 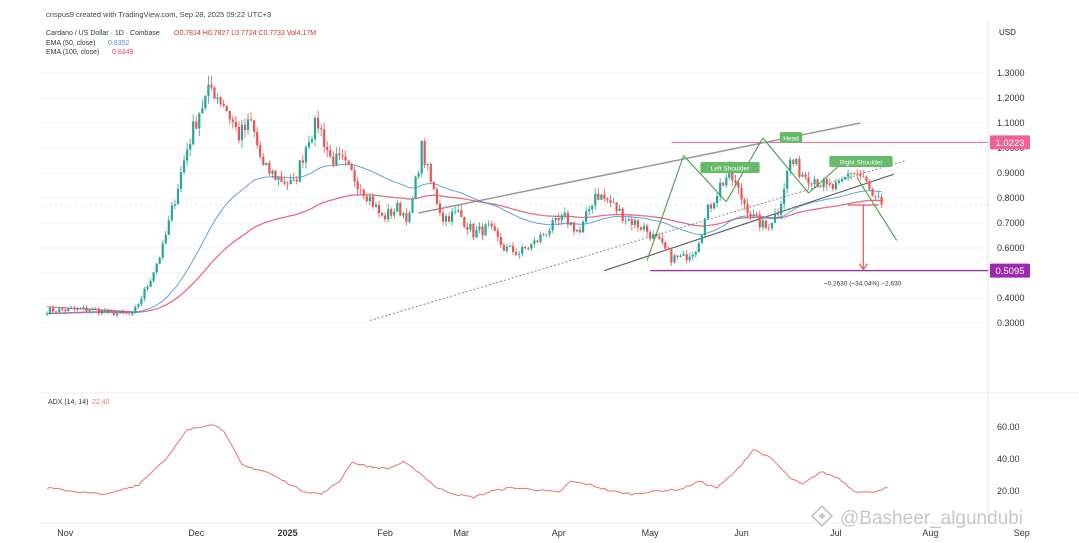 I want to click on pattern-line, so click(x=877, y=209).